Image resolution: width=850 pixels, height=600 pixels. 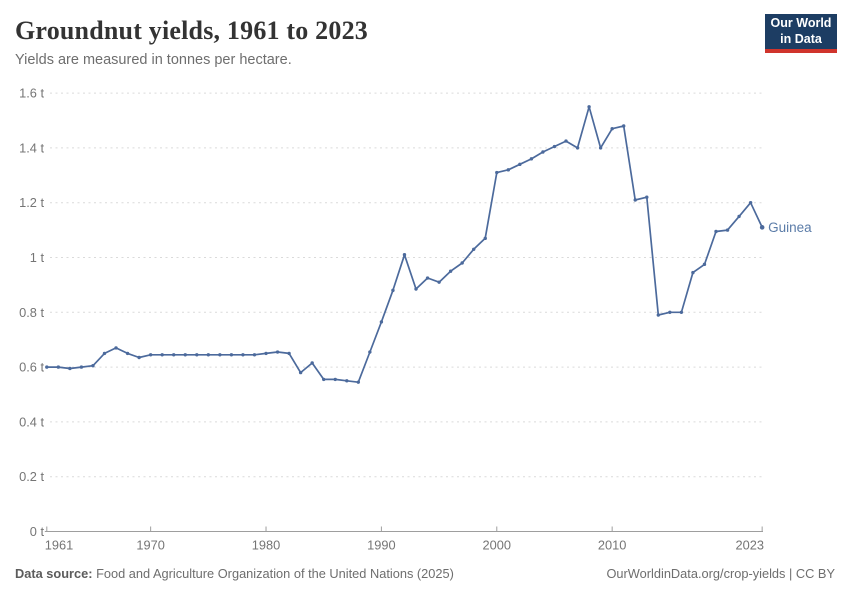 I want to click on x-axis-tick-label: 1980, so click(x=266, y=545).